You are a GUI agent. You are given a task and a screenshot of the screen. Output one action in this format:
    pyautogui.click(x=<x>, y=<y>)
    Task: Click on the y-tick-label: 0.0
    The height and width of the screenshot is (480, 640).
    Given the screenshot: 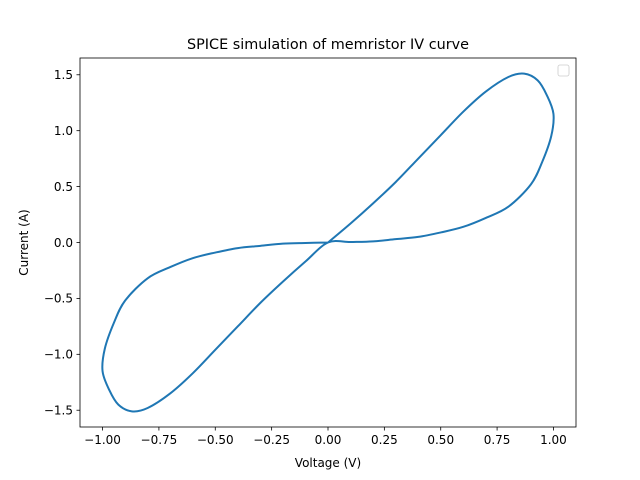 What is the action you would take?
    pyautogui.click(x=63, y=243)
    